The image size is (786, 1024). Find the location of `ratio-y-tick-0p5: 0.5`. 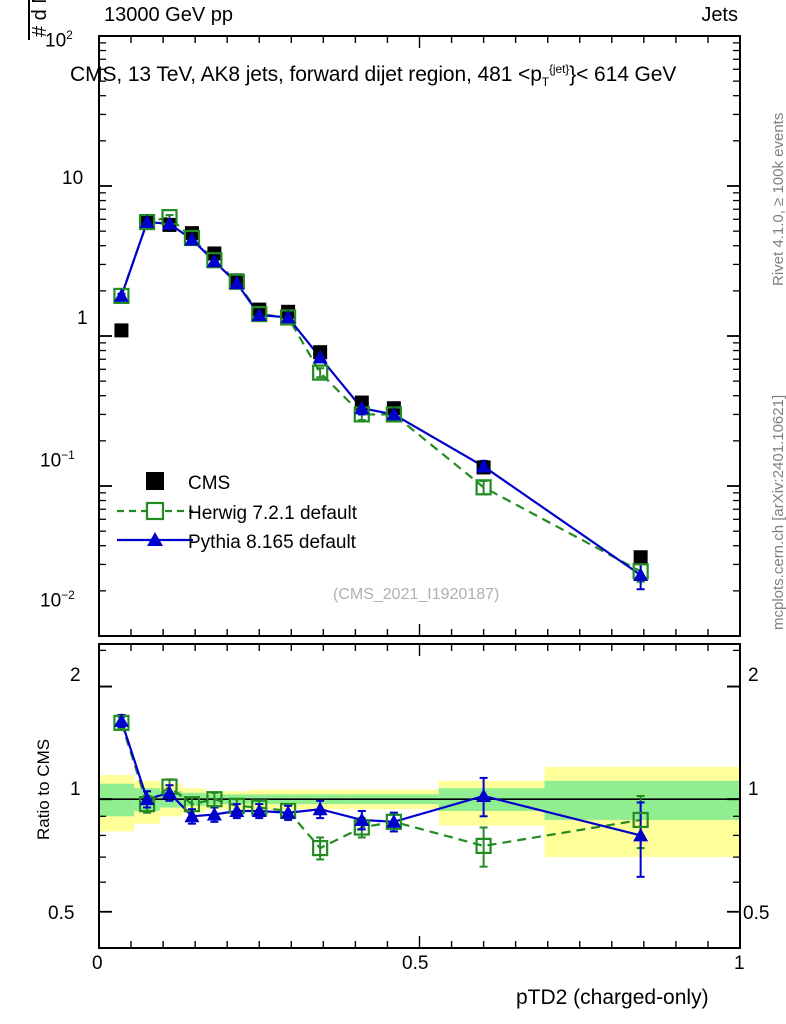

ratio-y-tick-0p5: 0.5 is located at coordinates (61, 913).